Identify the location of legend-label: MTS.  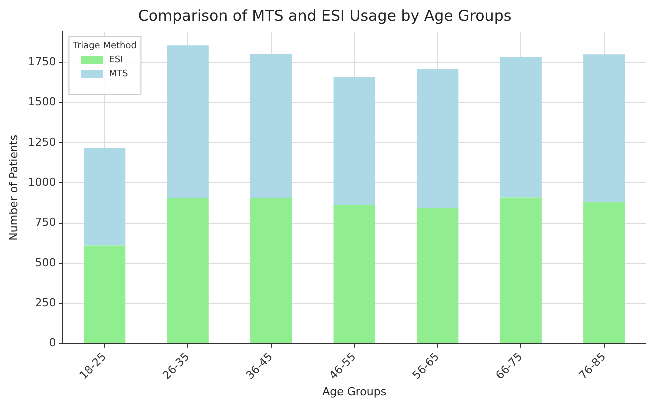
(118, 74).